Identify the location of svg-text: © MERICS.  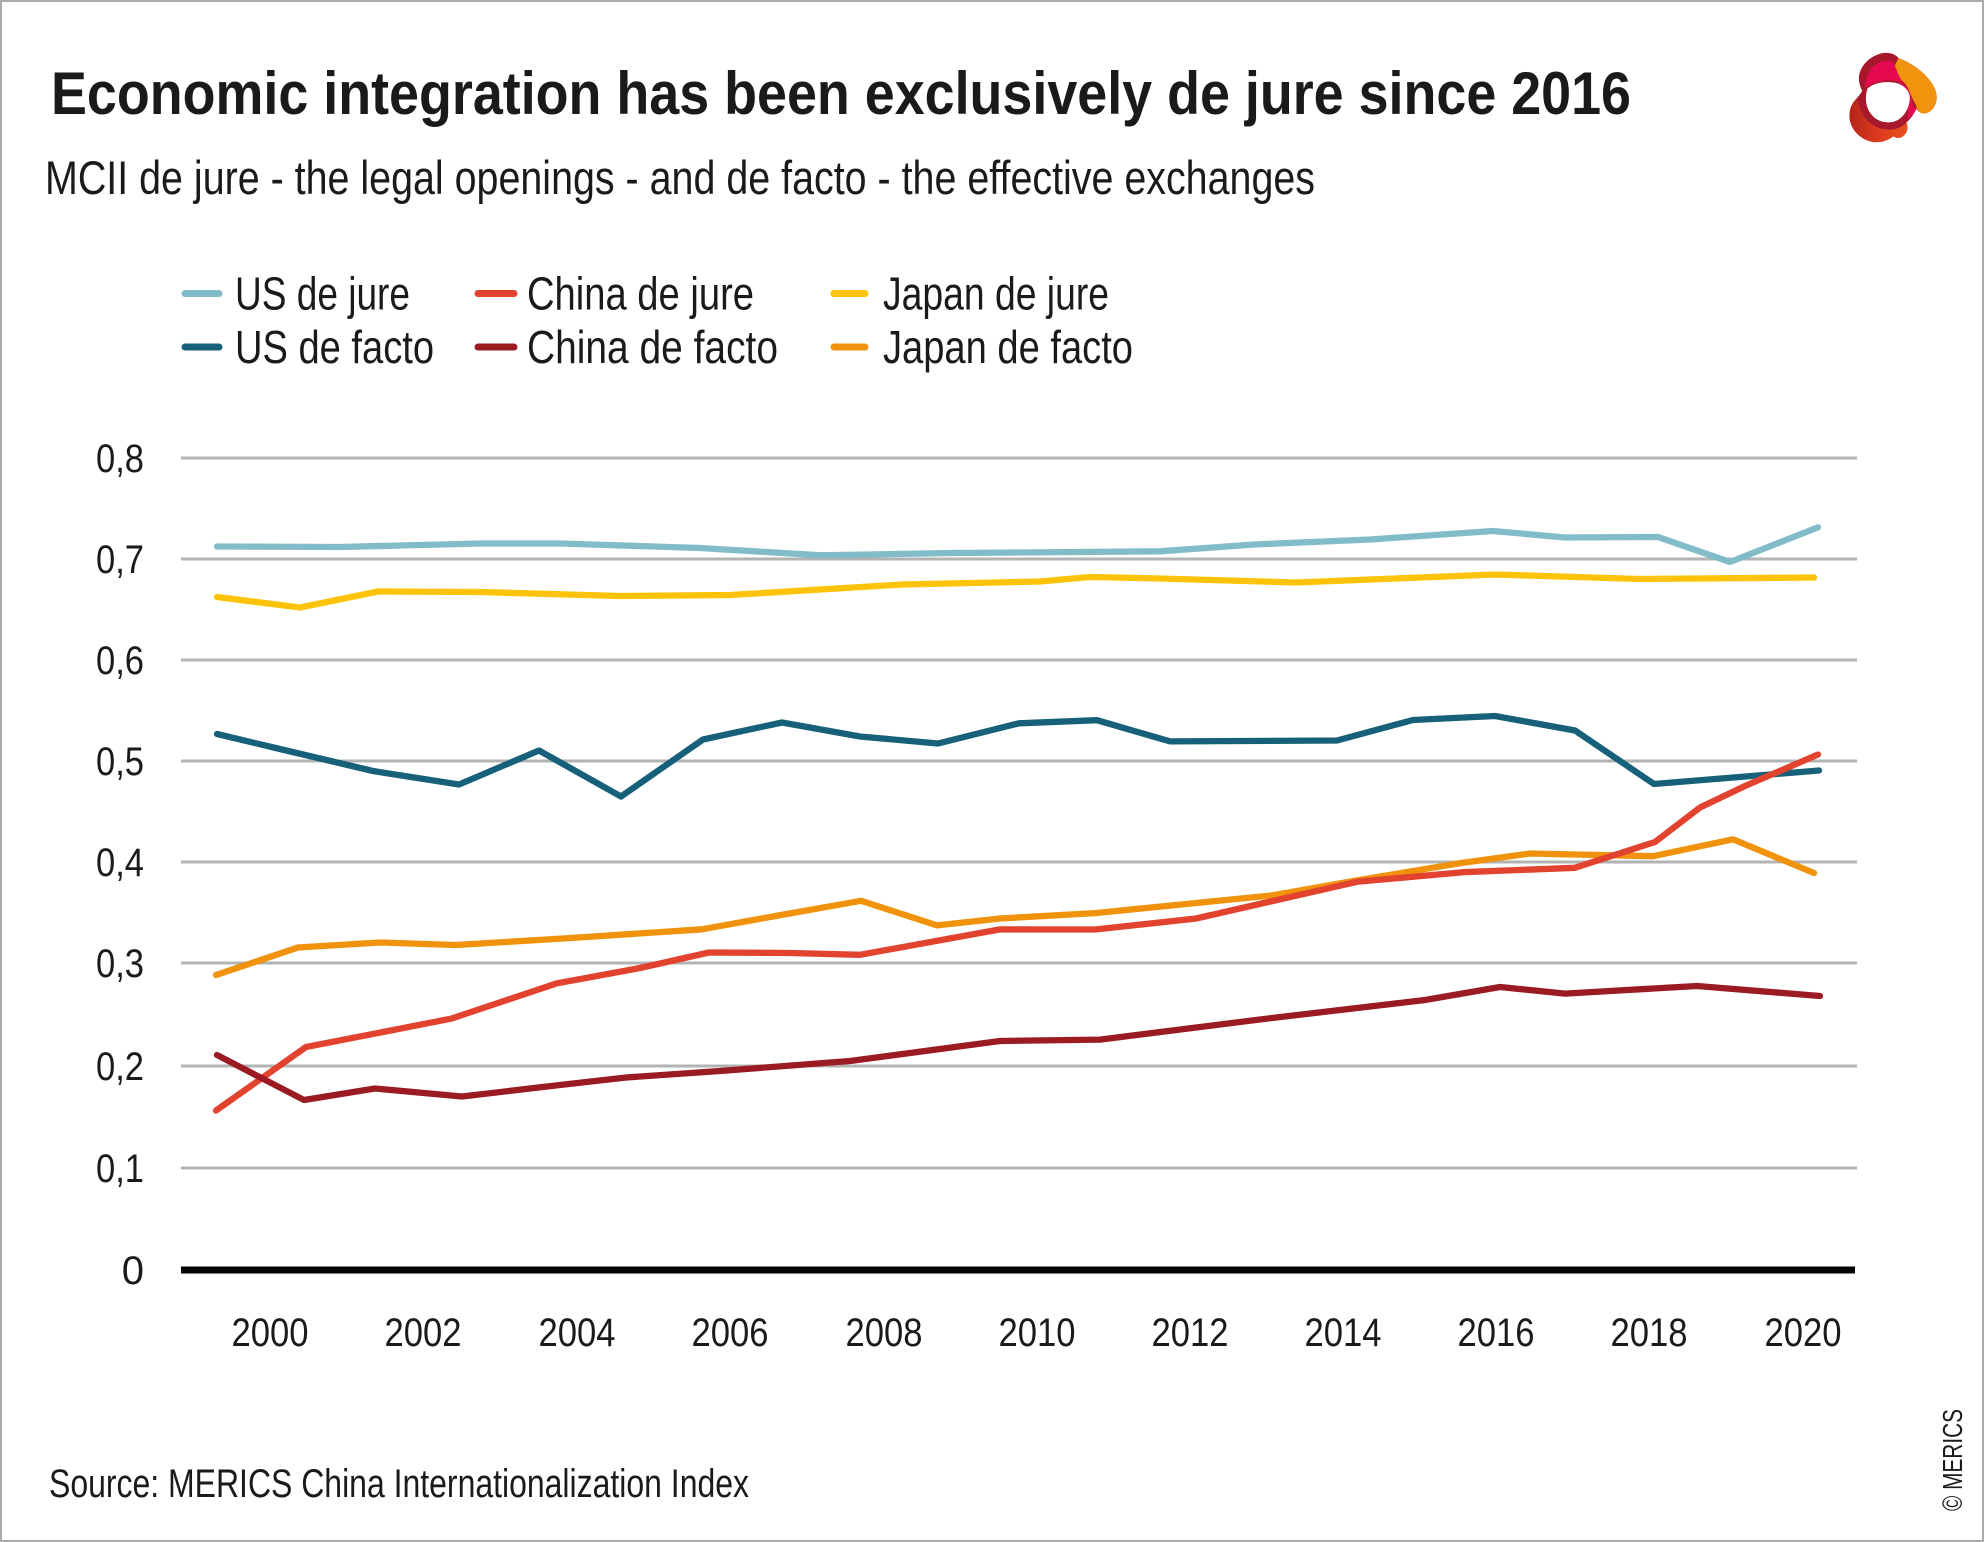
(1952, 1460).